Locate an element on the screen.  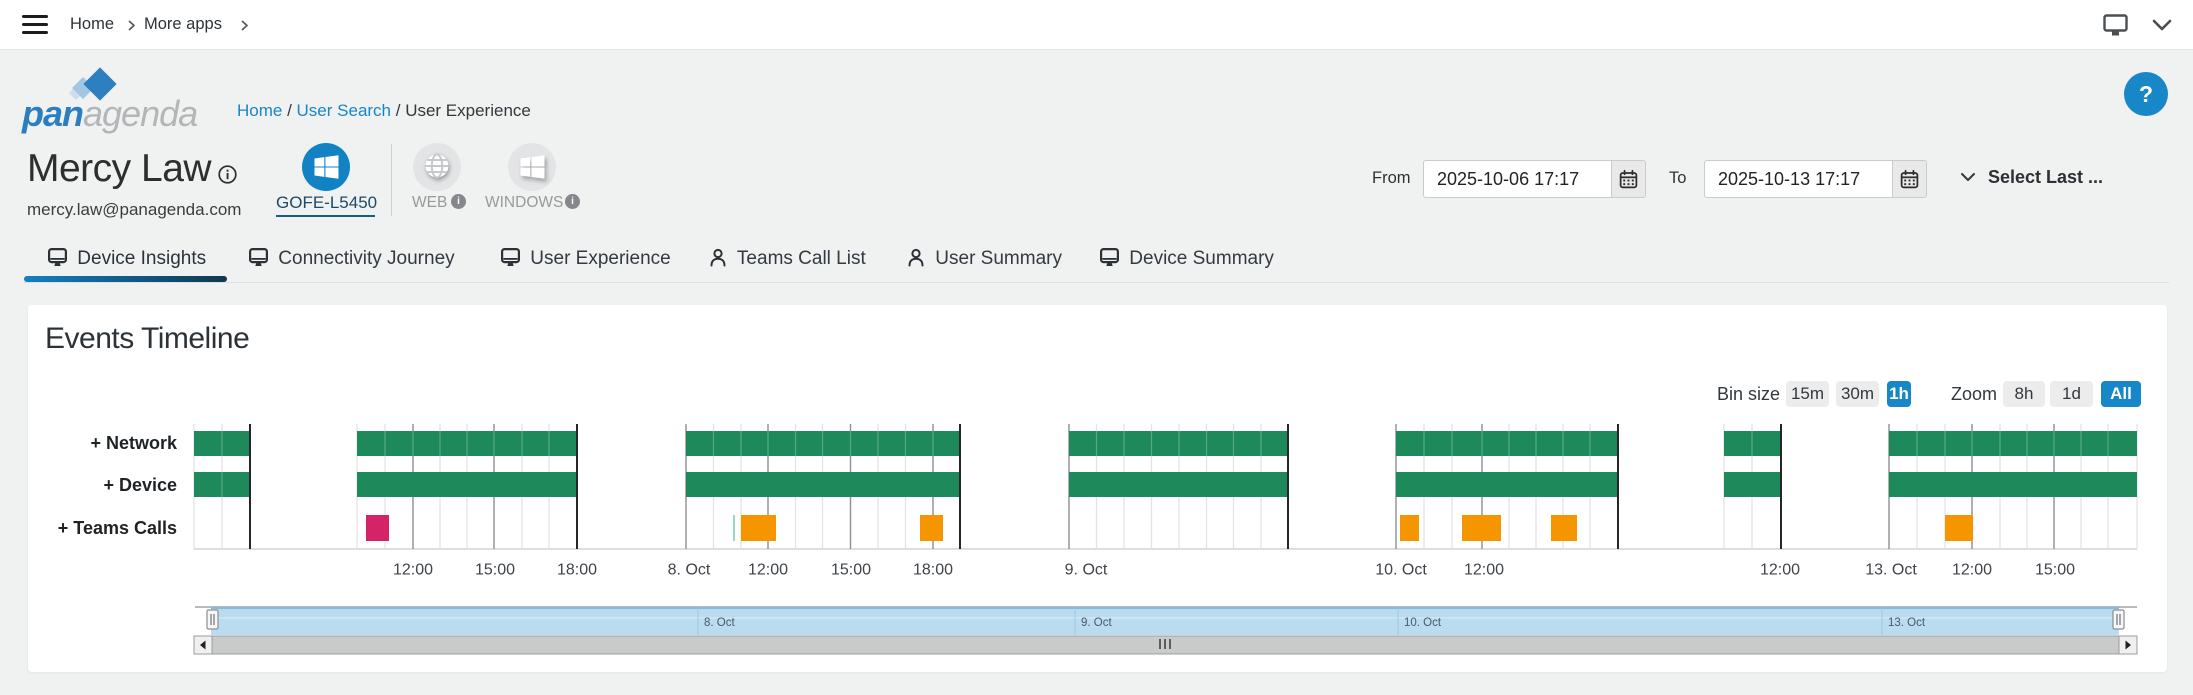
svg-text: + Teams Calls is located at coordinates (117, 528).